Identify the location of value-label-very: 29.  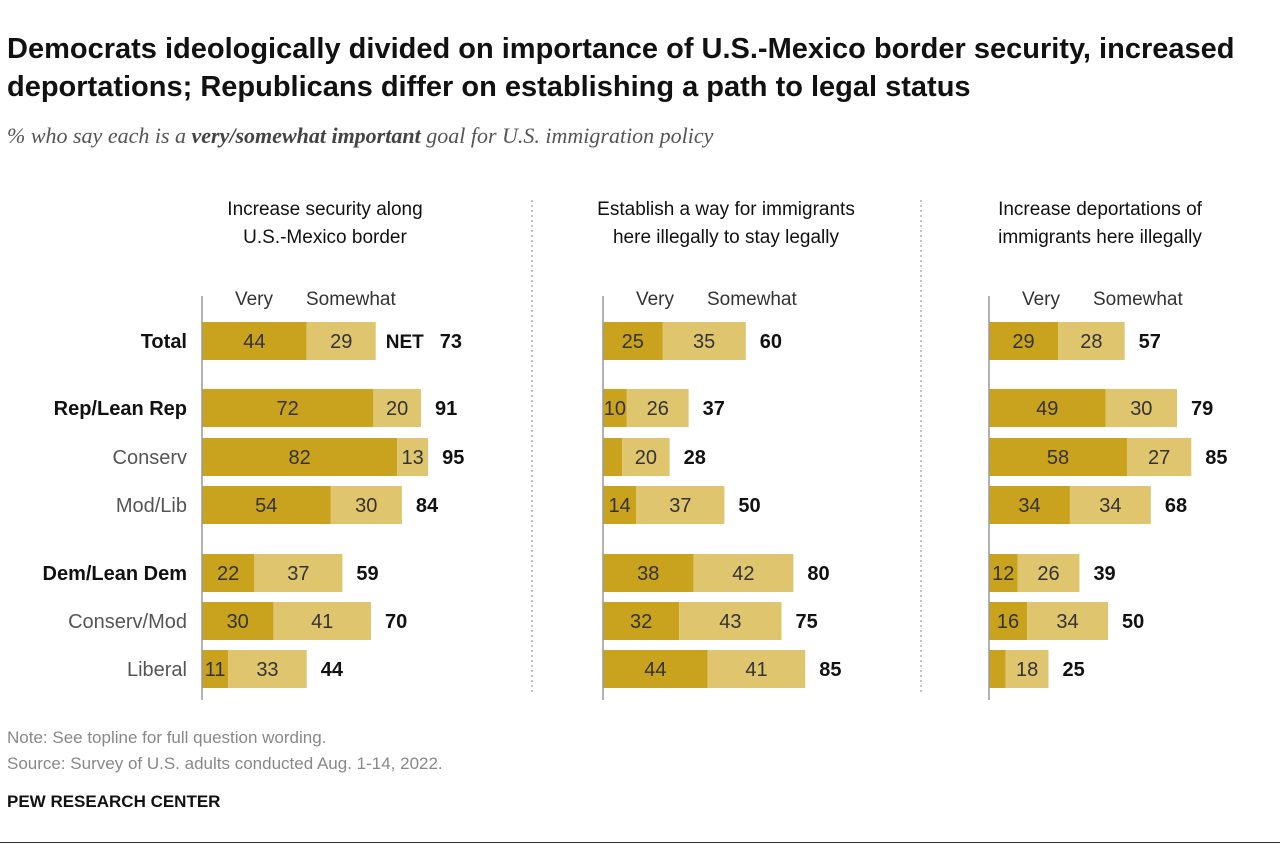
(1023, 342).